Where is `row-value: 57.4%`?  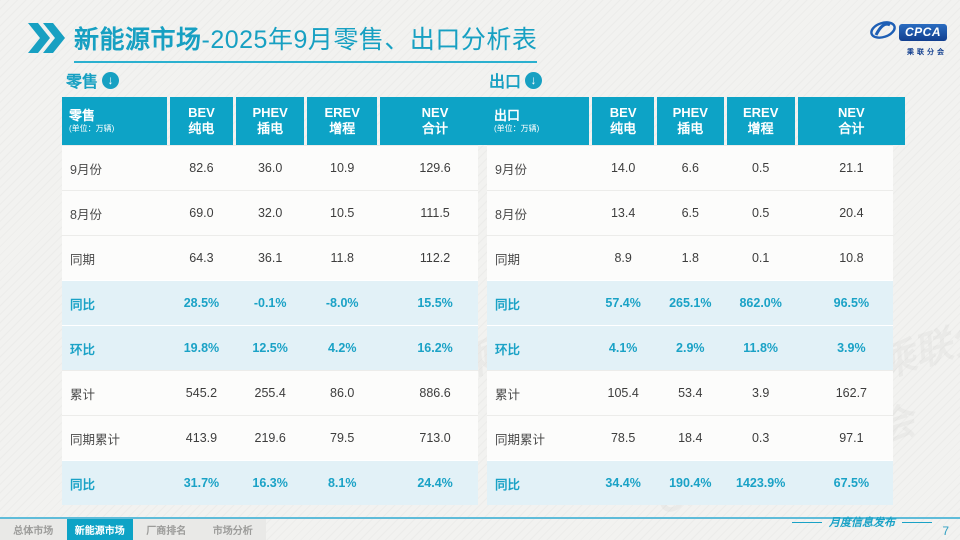 row-value: 57.4% is located at coordinates (623, 303).